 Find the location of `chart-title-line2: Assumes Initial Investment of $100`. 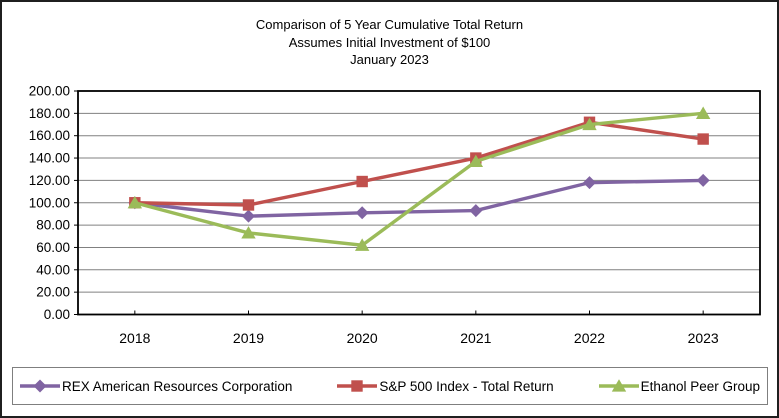

chart-title-line2: Assumes Initial Investment of $100 is located at coordinates (389, 42).